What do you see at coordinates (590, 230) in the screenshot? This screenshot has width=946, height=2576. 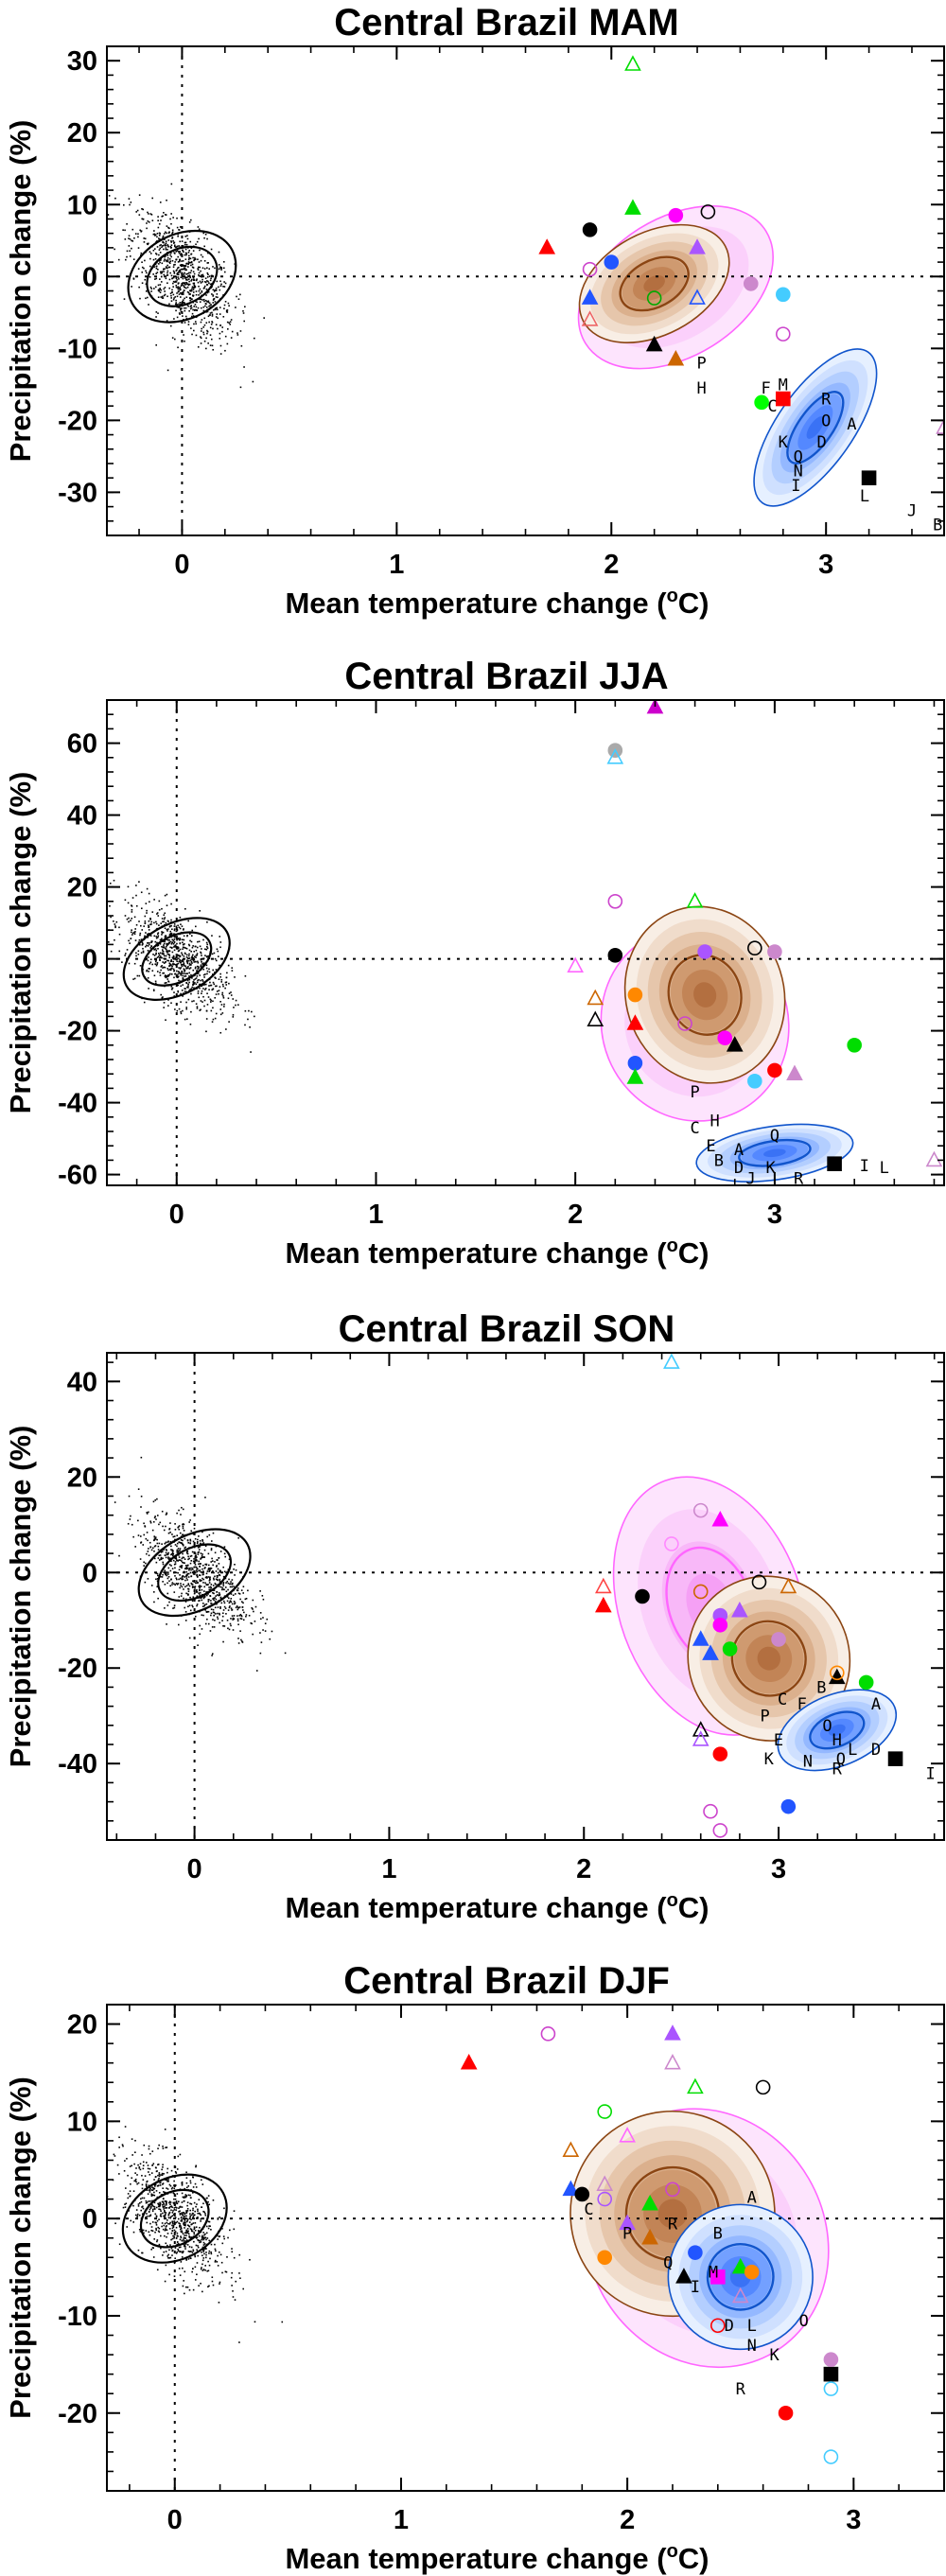 I see `model-circle-marker` at bounding box center [590, 230].